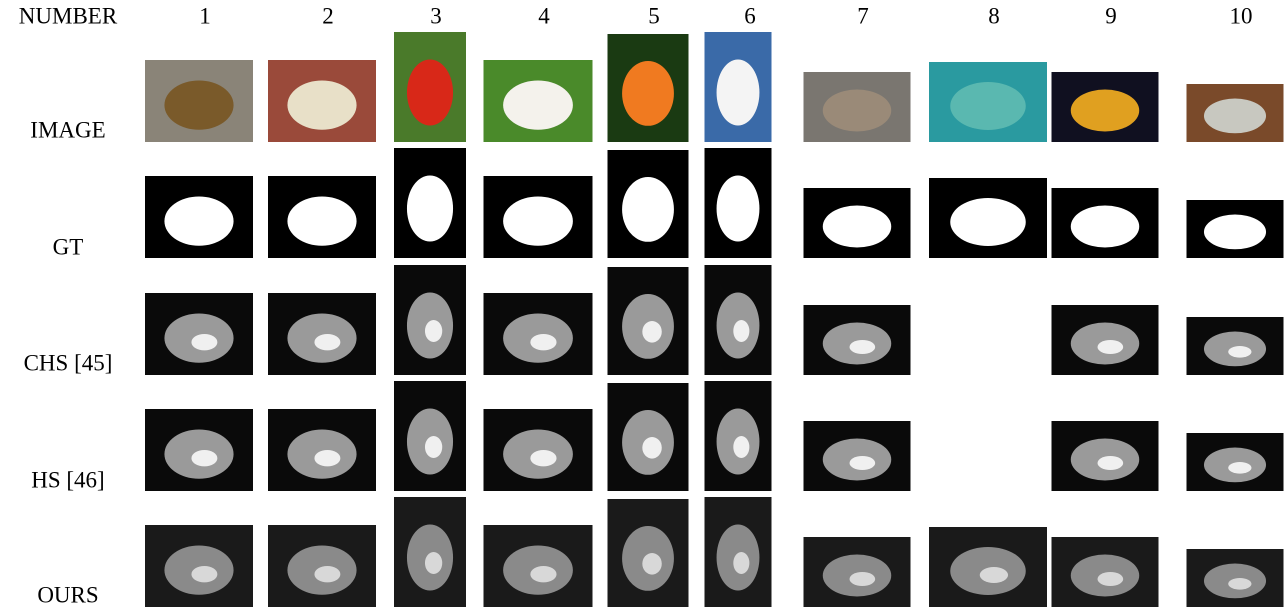 This screenshot has height=613, width=1288. Describe the element at coordinates (863, 15) in the screenshot. I see `column-number: 7` at that location.